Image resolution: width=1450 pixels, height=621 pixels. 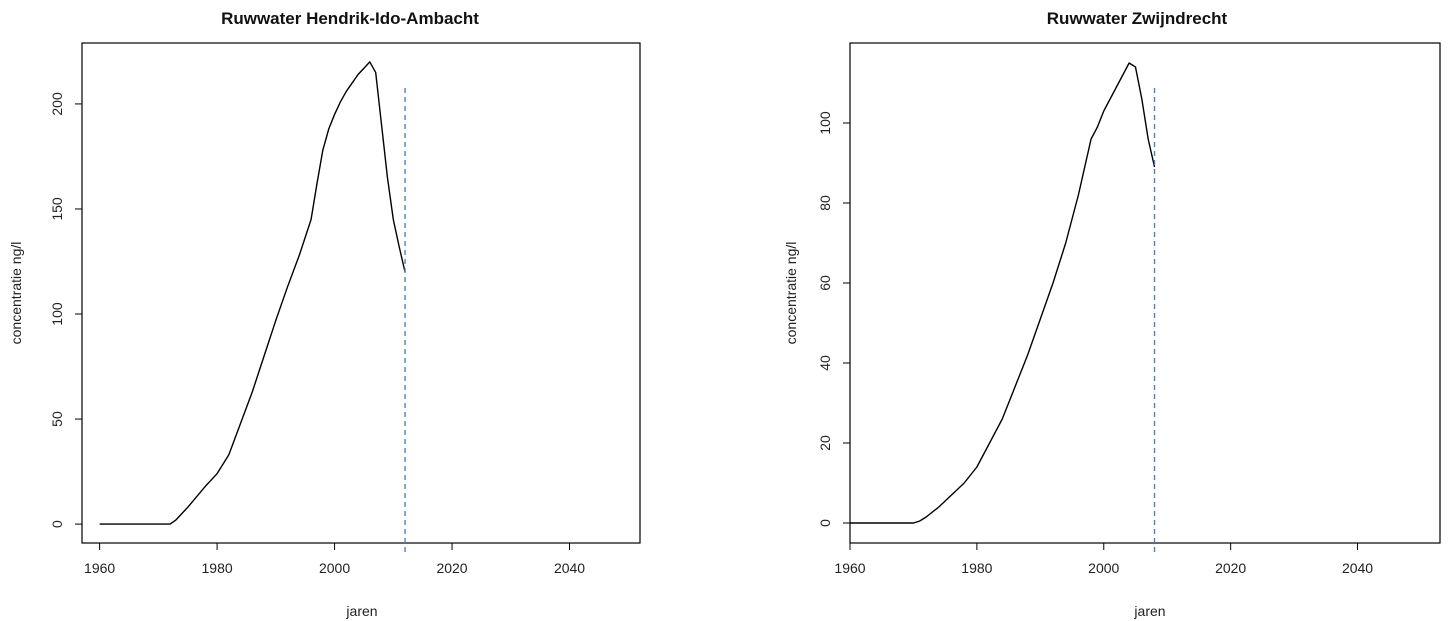 I want to click on y-tick-label: 60, so click(x=825, y=283).